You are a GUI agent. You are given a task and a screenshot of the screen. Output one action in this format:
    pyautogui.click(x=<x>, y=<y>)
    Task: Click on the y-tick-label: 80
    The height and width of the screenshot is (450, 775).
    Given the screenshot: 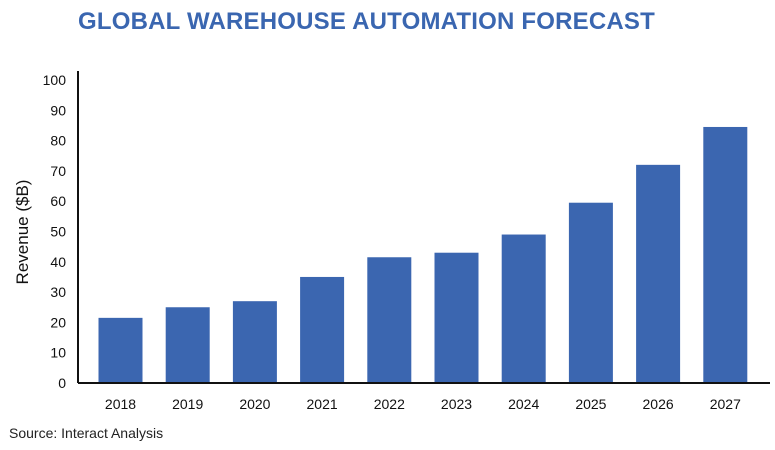 What is the action you would take?
    pyautogui.click(x=58, y=141)
    